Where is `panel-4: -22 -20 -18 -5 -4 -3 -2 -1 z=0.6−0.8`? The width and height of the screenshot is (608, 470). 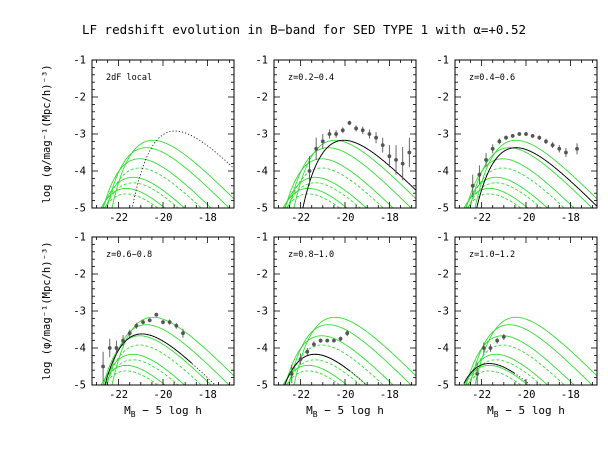 panel-4: -22 -20 -18 -5 -4 -3 -2 -1 z=0.6−0.8 is located at coordinates (154, 316).